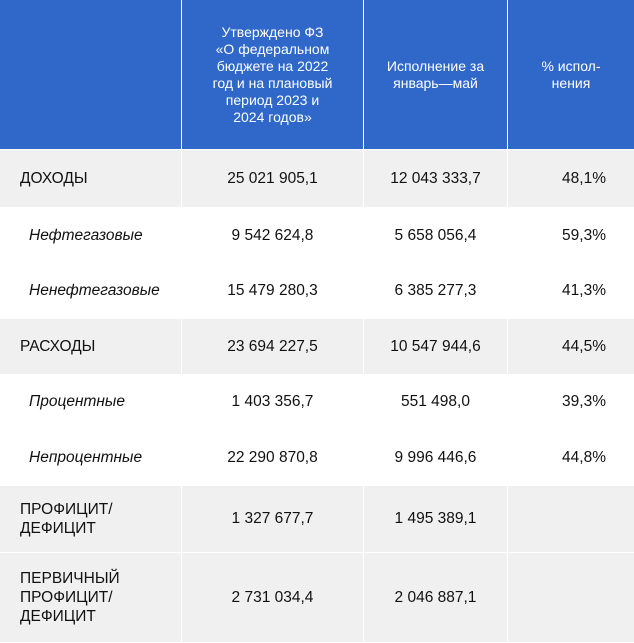  I want to click on executed-value: 5 658 056,4, so click(436, 236).